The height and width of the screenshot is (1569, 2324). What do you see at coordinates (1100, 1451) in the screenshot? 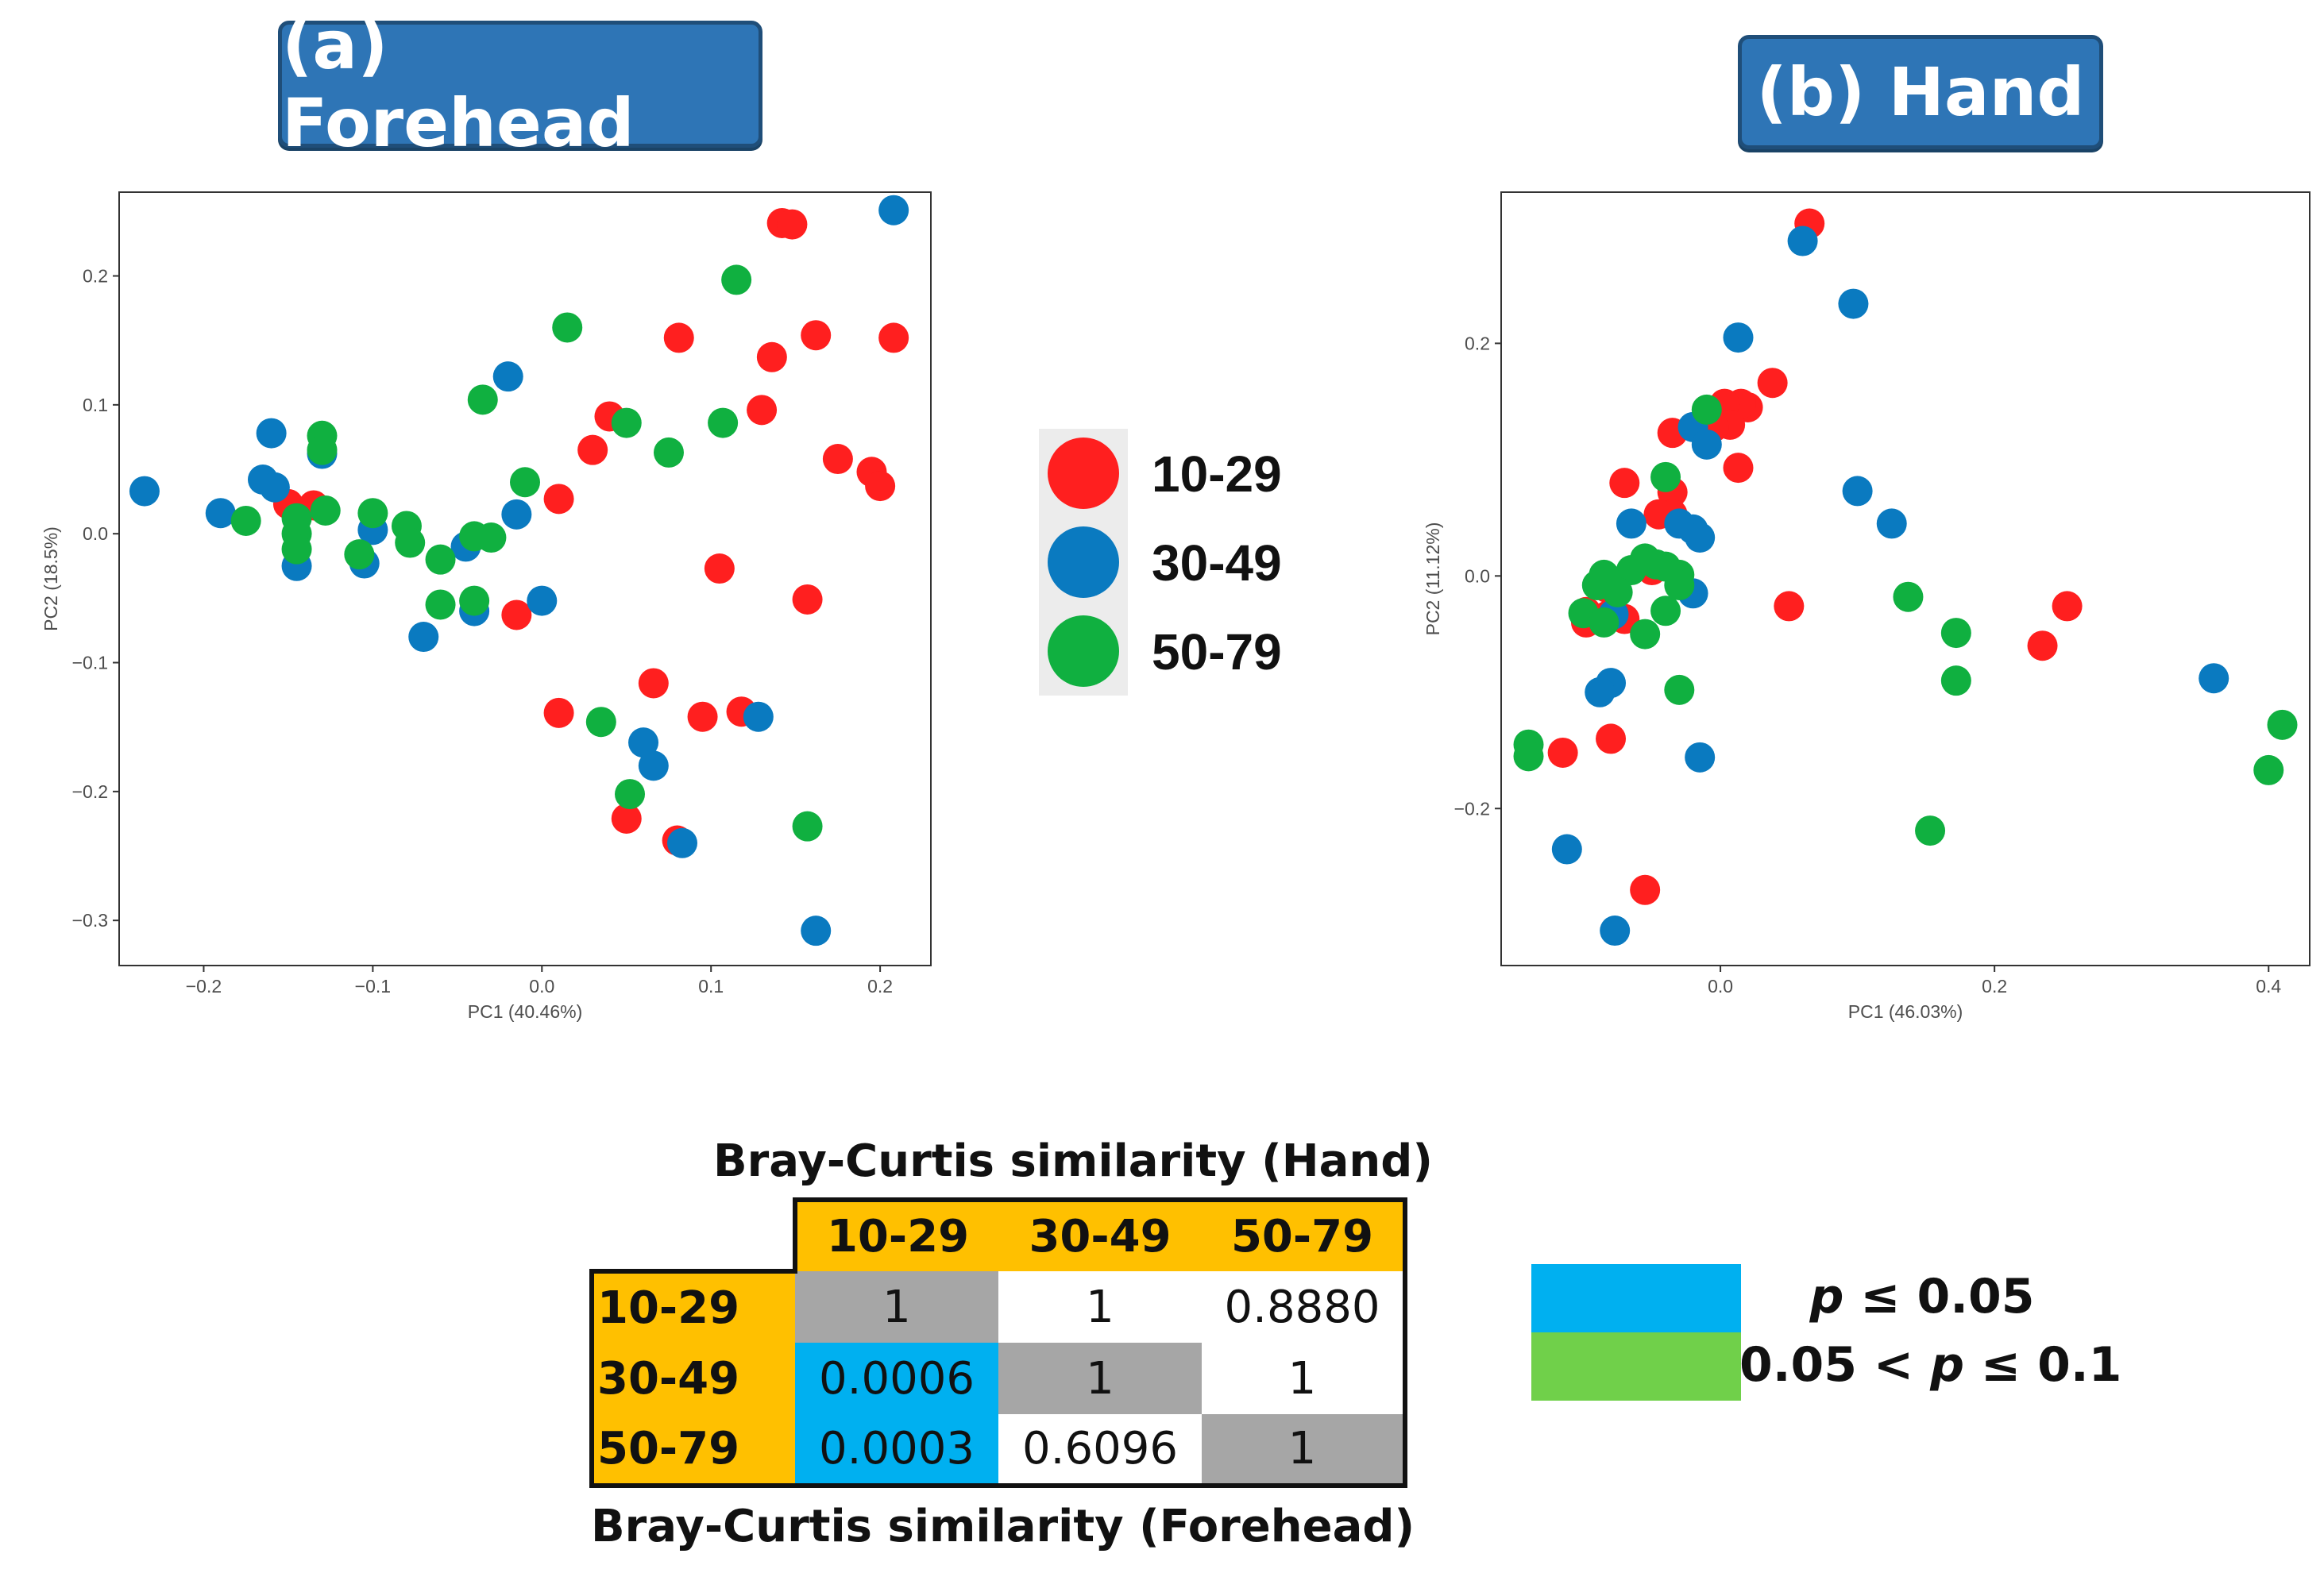
I see `matrix-cell: 0.6096` at bounding box center [1100, 1451].